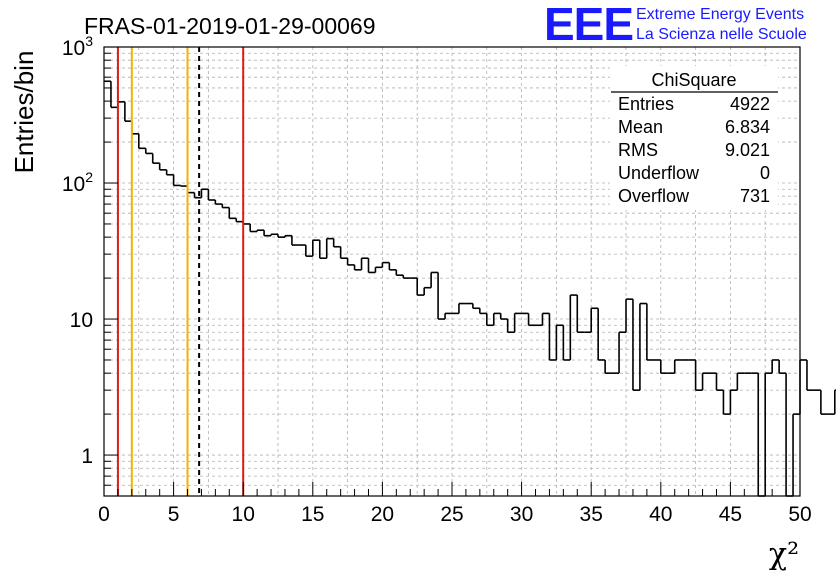 The height and width of the screenshot is (572, 836). Describe the element at coordinates (243, 514) in the screenshot. I see `x-tick-label: 10` at that location.